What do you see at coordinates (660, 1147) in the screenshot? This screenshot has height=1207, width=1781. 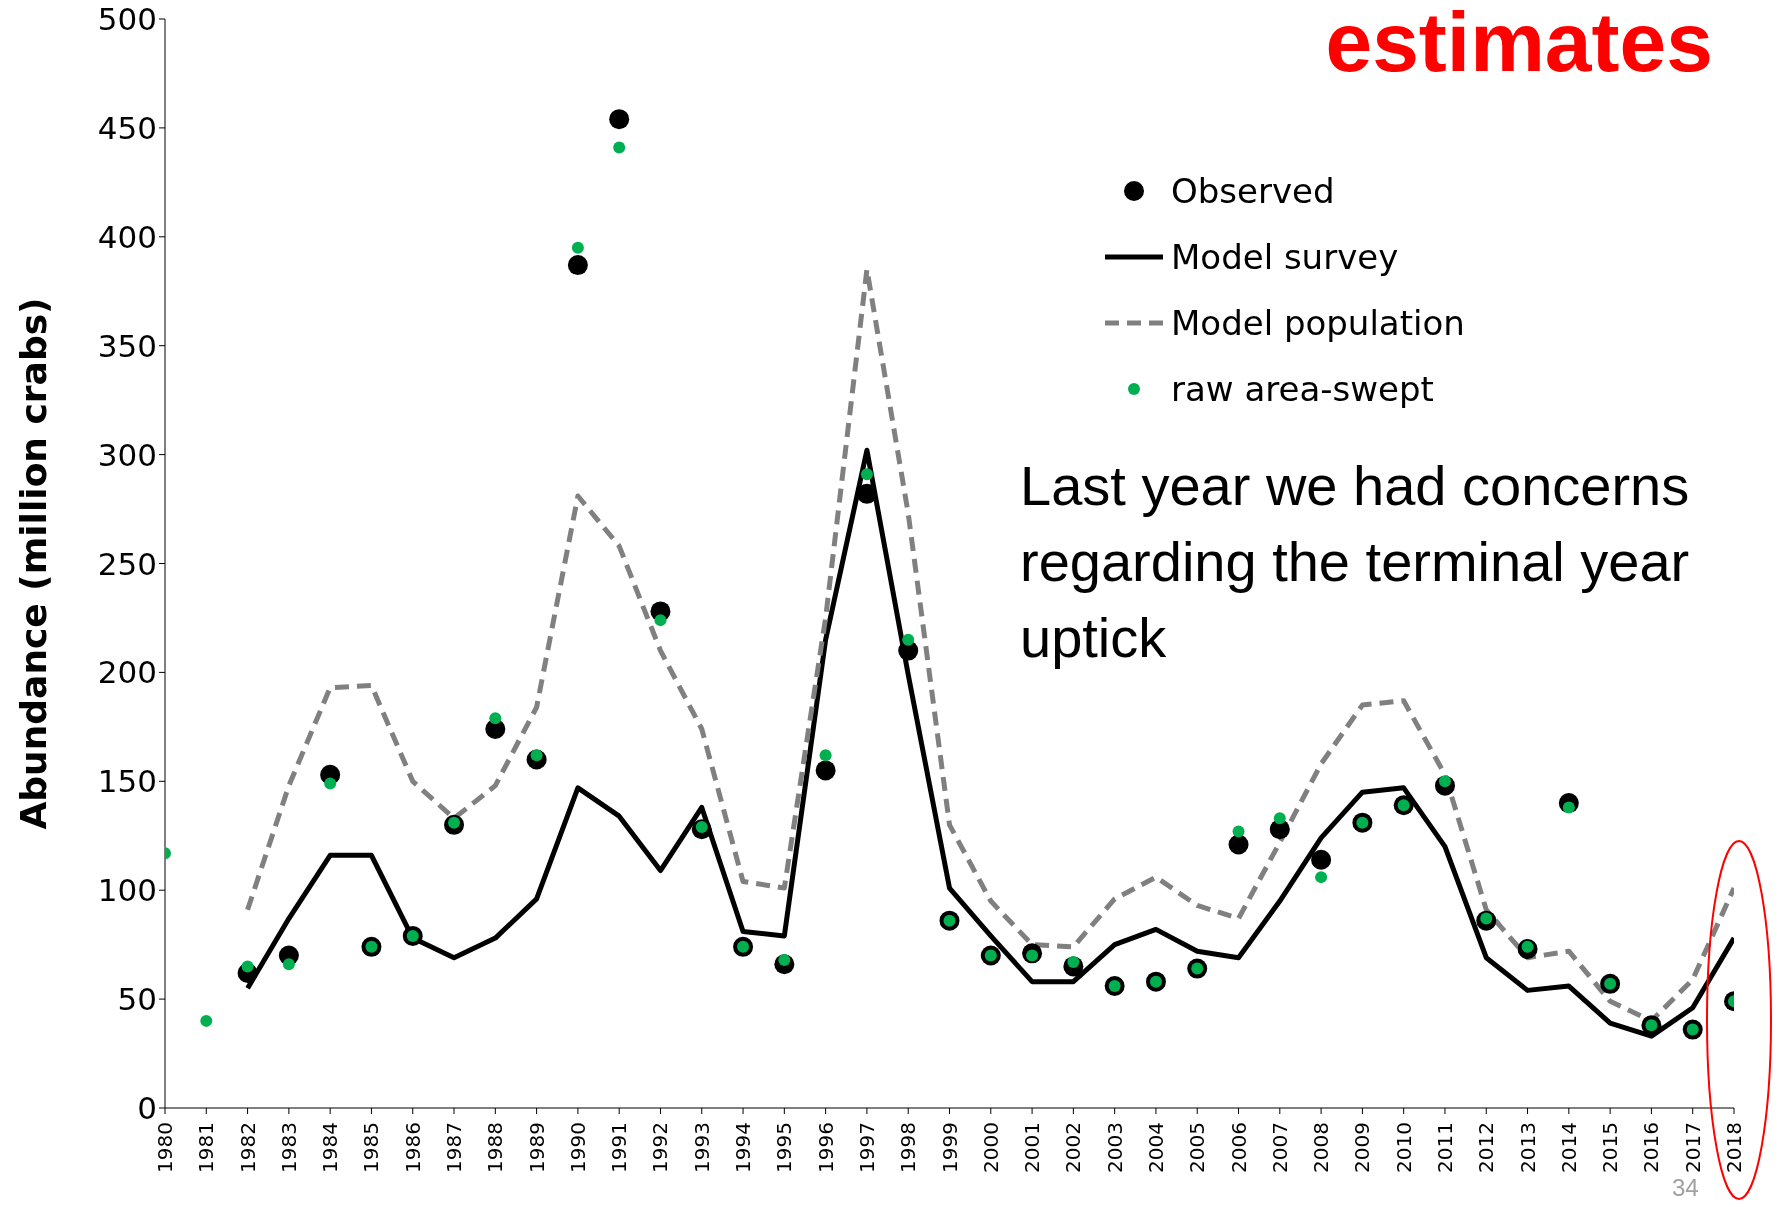 I see `x-tick-label: 1992` at bounding box center [660, 1147].